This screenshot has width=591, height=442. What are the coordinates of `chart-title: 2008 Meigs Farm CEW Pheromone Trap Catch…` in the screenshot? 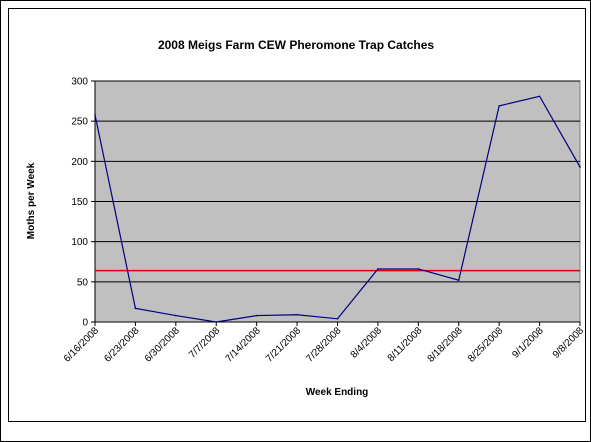 It's located at (296, 45).